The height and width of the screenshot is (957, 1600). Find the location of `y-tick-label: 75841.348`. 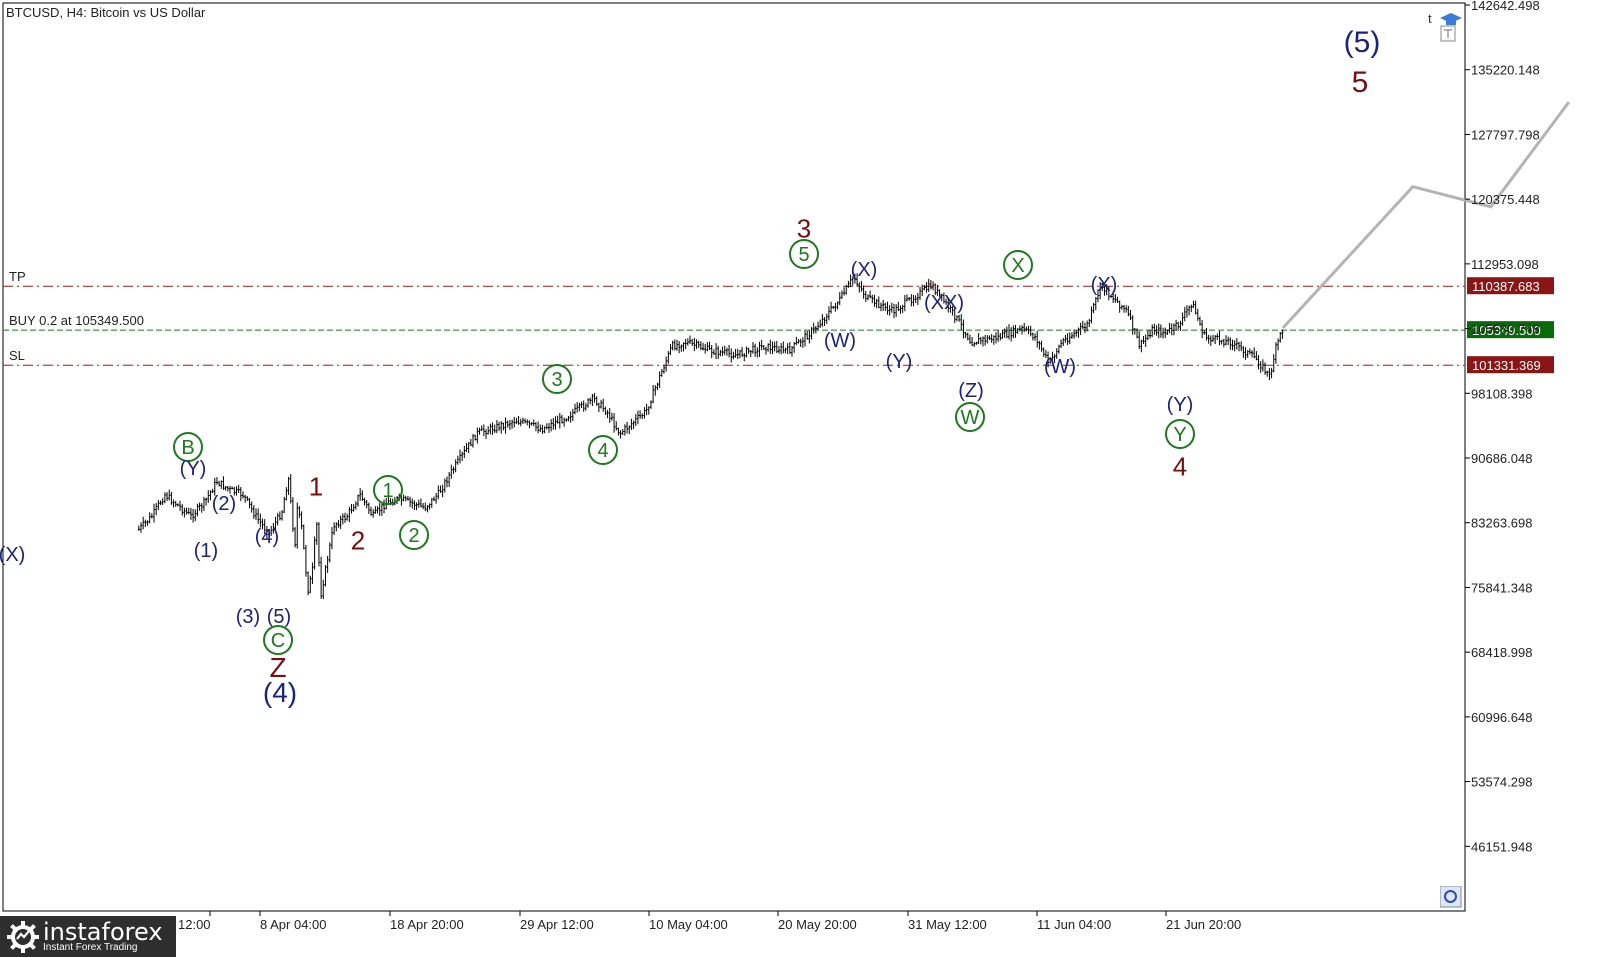

y-tick-label: 75841.348 is located at coordinates (1501, 587).